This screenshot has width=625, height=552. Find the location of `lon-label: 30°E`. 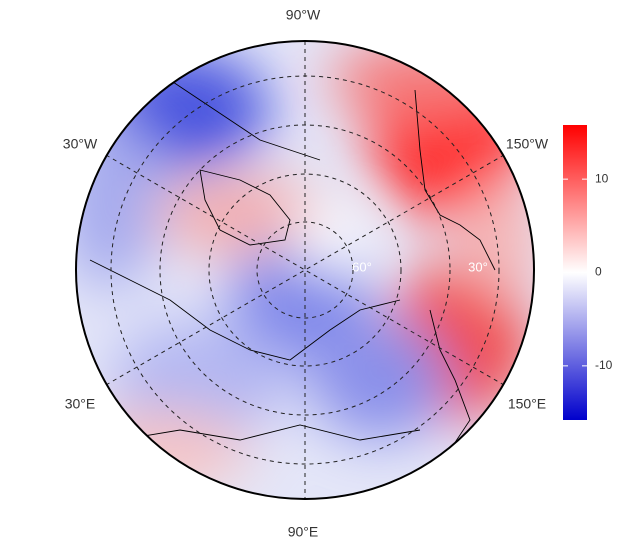

lon-label: 30°E is located at coordinates (80, 404).